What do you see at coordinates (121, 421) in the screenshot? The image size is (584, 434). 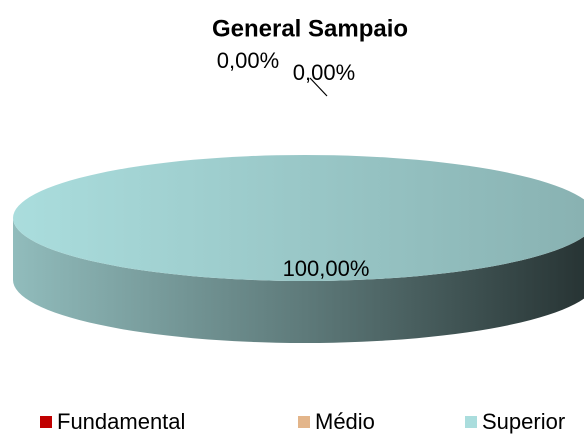 I see `legend-label: Fundamental` at bounding box center [121, 421].